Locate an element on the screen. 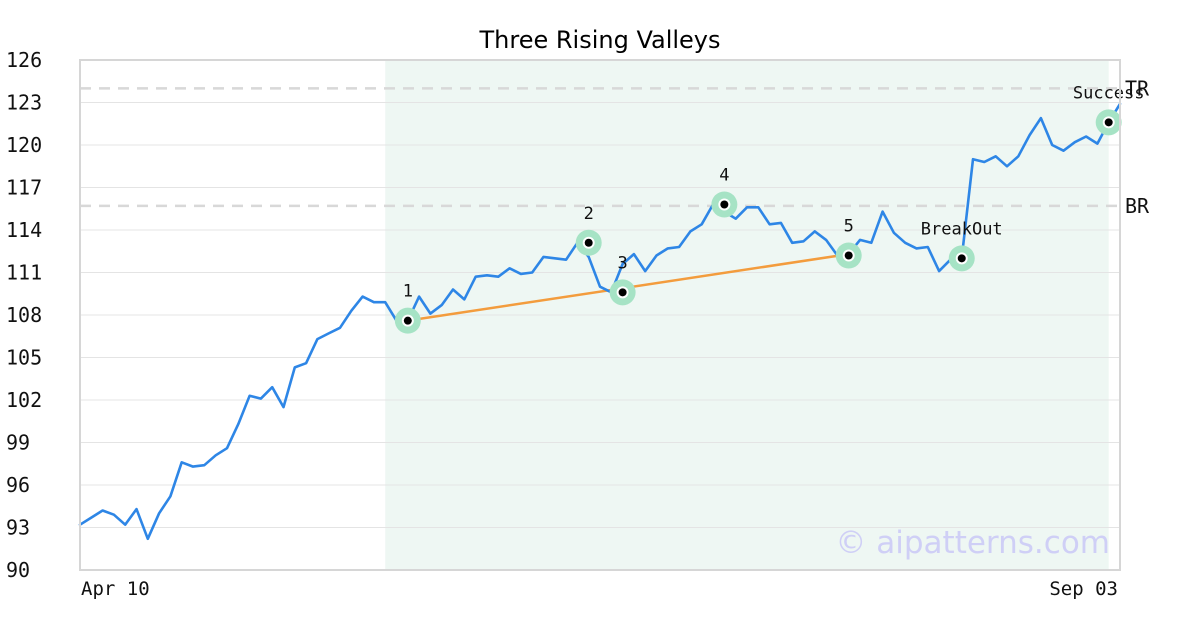  reference-label-br: BR is located at coordinates (1137, 206).